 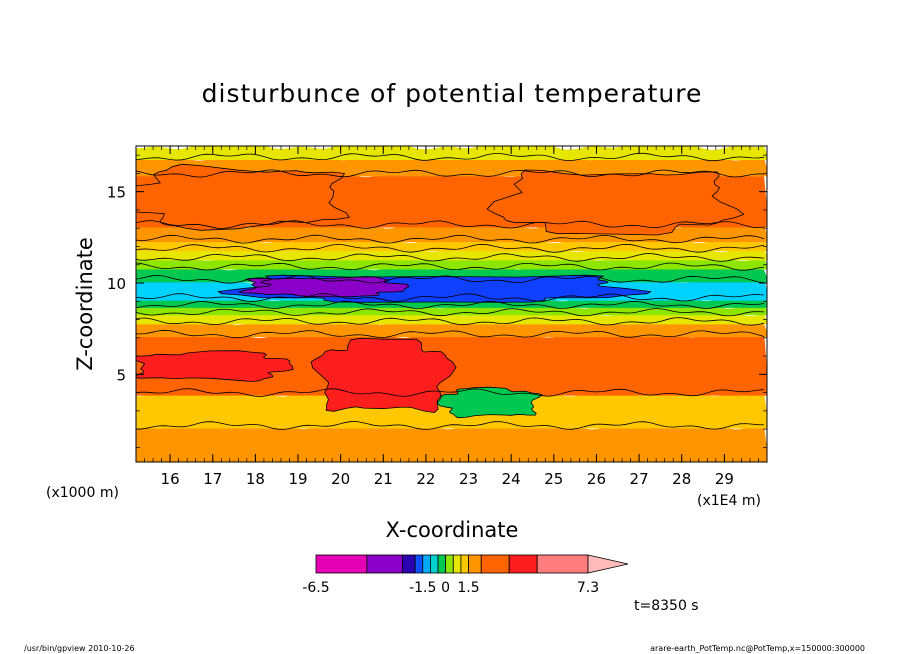 I want to click on x-tick-label: 29, so click(x=724, y=479).